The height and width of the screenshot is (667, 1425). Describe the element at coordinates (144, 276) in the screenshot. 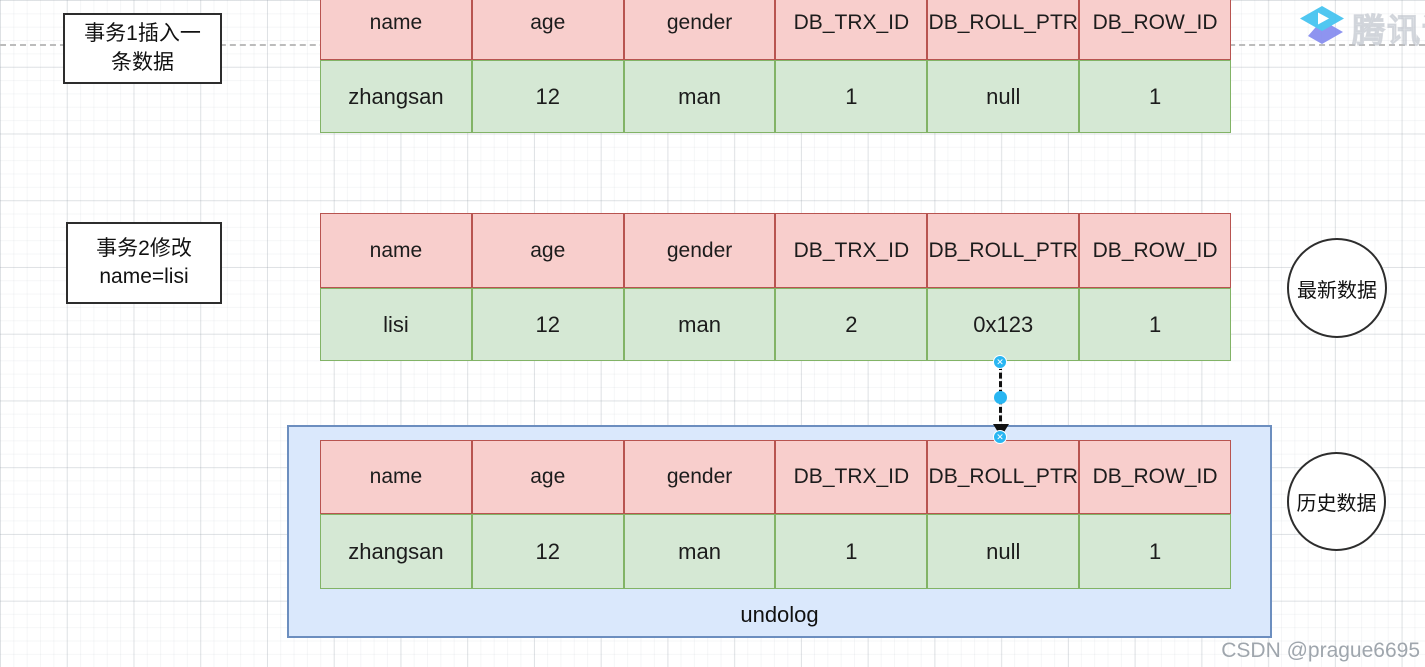

I see `label-line: name=lisi` at that location.